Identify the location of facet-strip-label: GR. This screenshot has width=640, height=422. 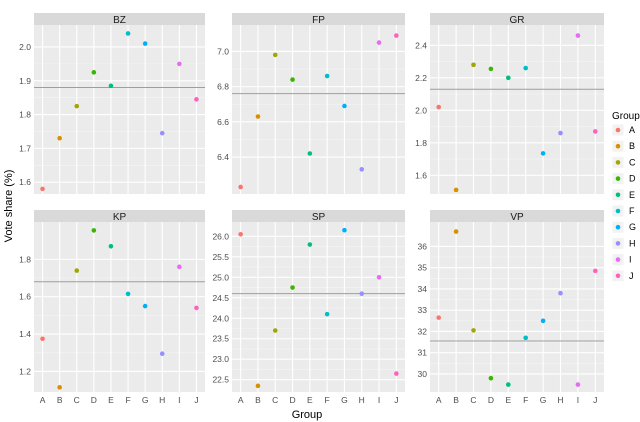
(517, 20).